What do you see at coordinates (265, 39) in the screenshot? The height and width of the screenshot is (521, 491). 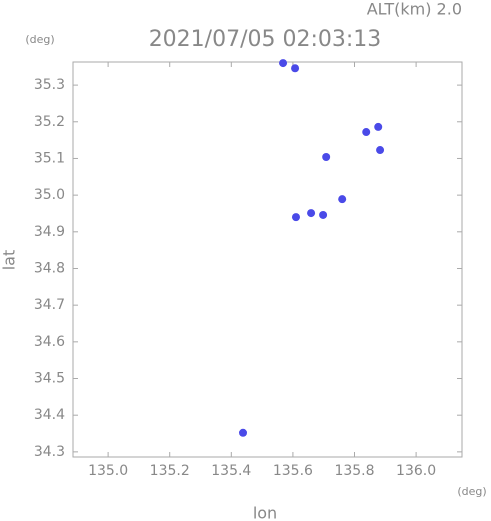 I see `chart-title: 2021/07/05 02:03:13` at bounding box center [265, 39].